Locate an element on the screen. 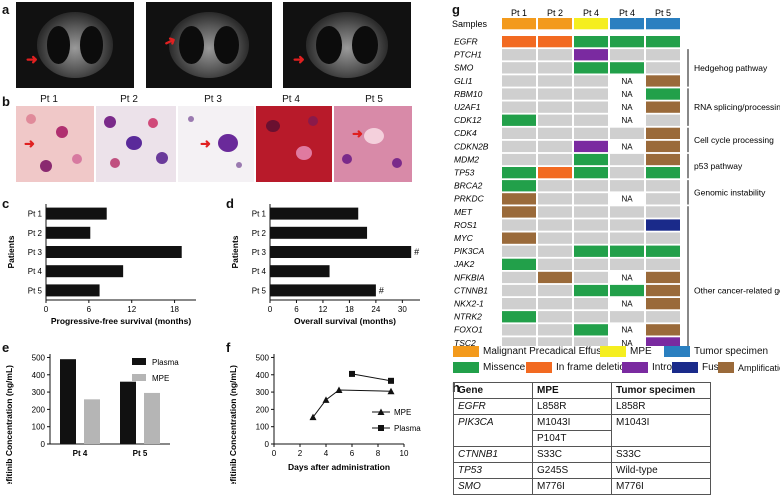 The image size is (780, 495). table-header-row: Gene MPE Tumor specimen is located at coordinates (582, 390).